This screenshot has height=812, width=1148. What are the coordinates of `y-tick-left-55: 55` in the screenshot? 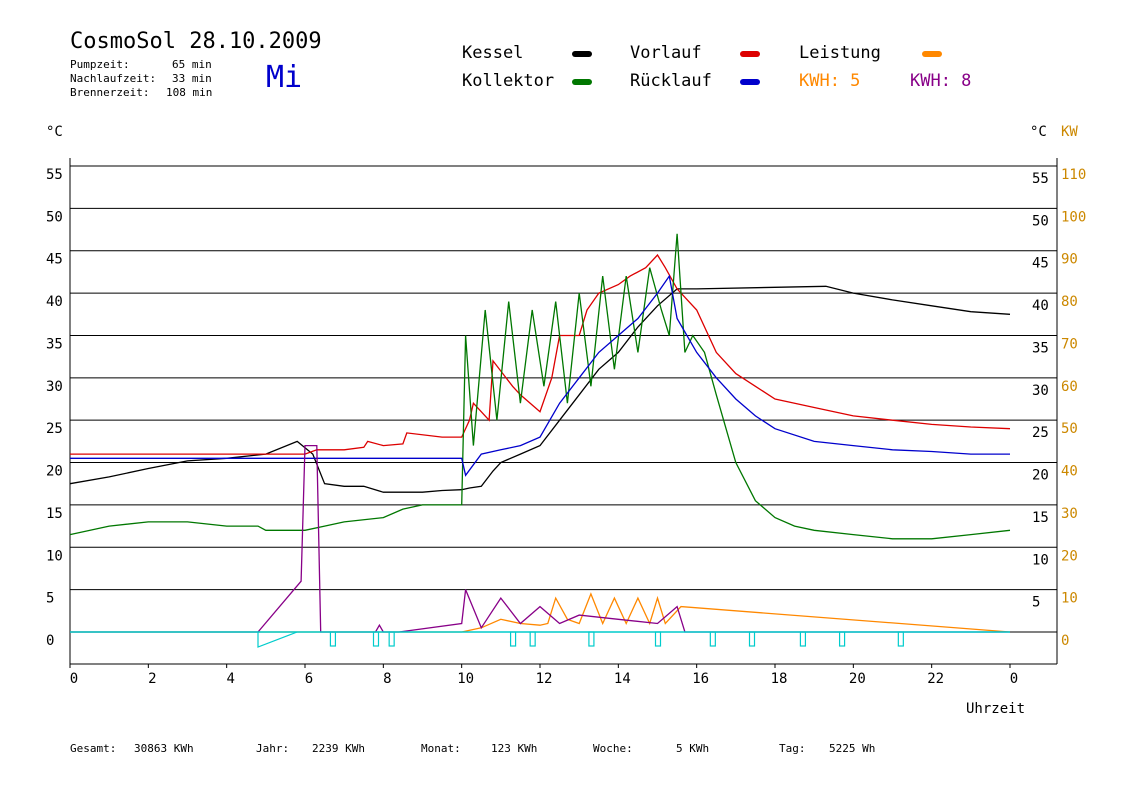 It's located at (54, 175).